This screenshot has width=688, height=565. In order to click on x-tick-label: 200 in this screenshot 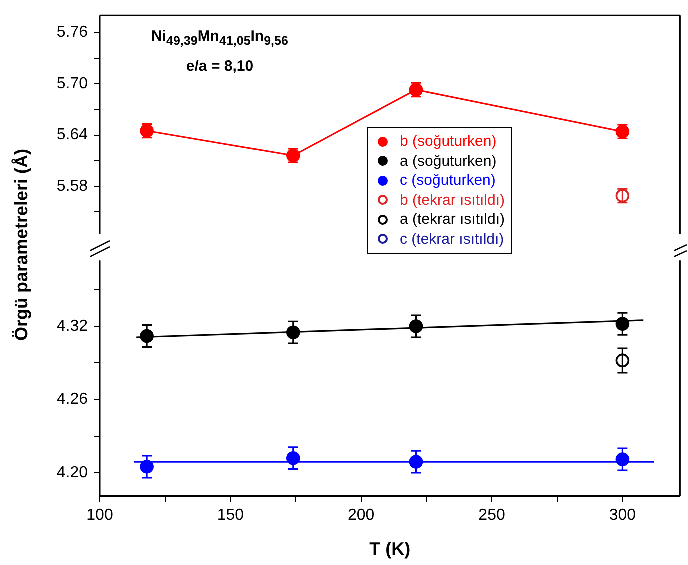, I will do `click(361, 515)`.